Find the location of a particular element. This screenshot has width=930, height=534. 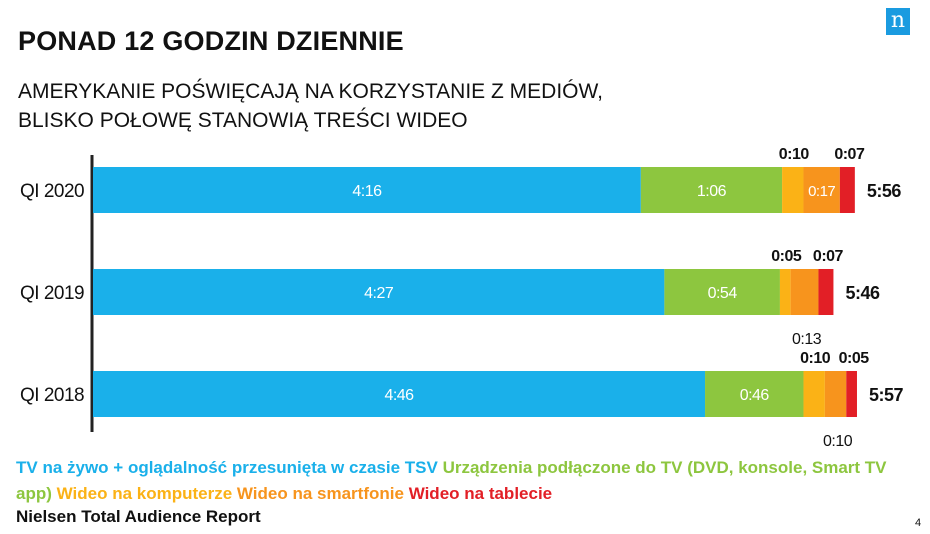

category-label: QI 2019 is located at coordinates (52, 293).